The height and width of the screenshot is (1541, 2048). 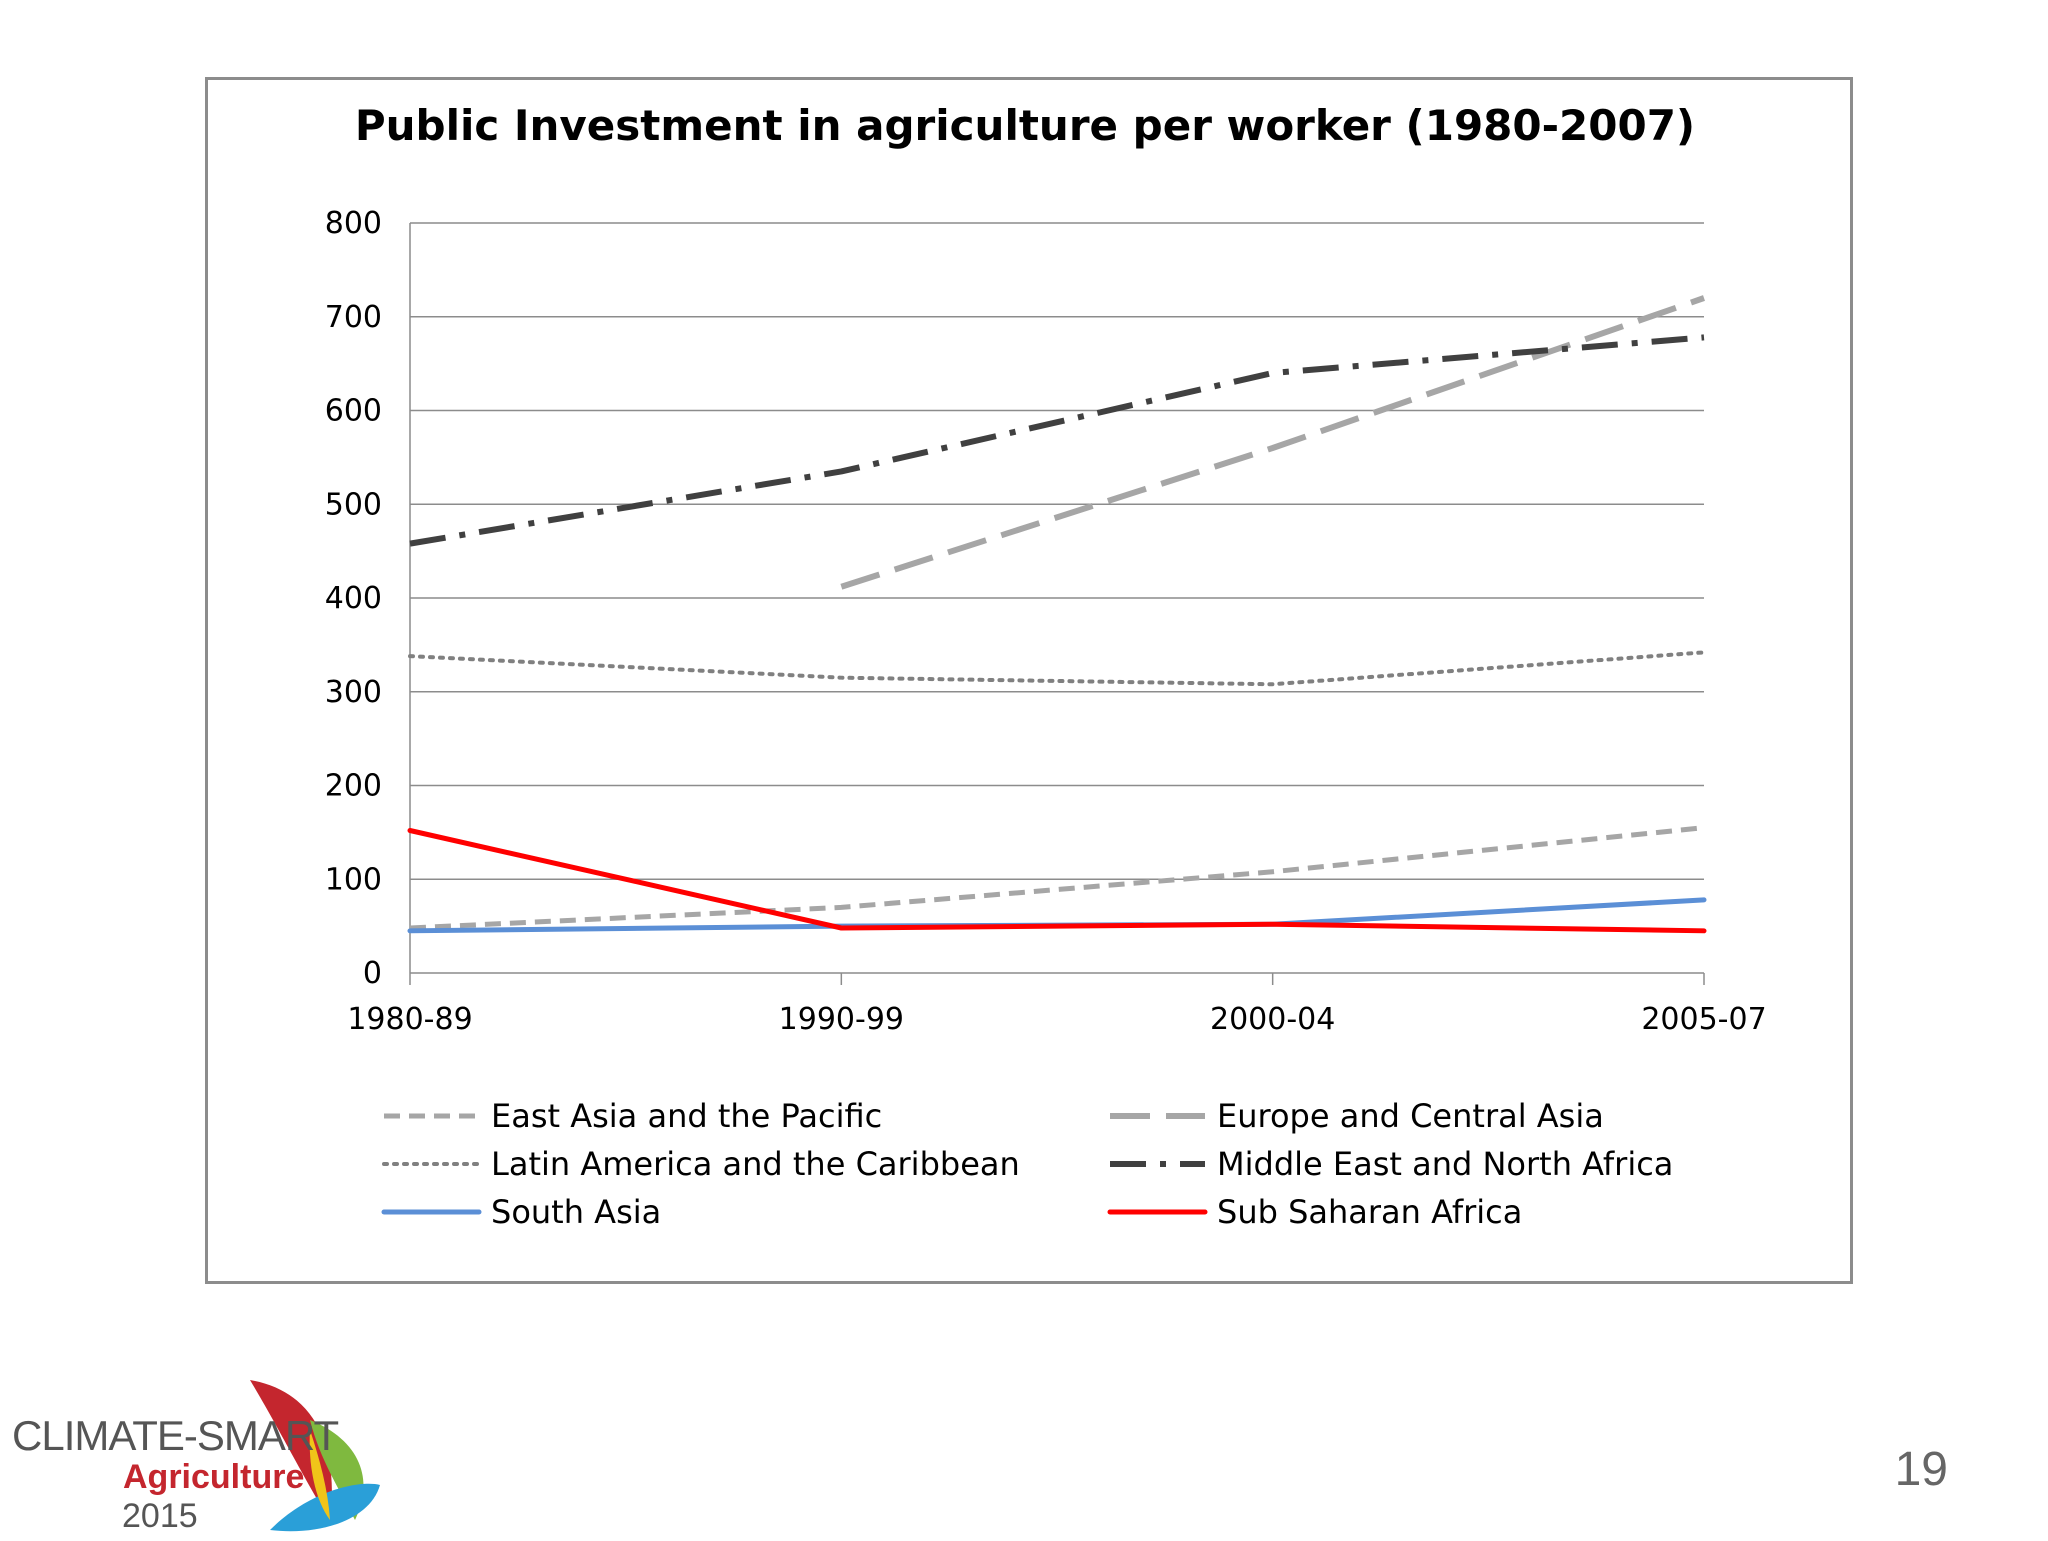 I want to click on y-tick-label: 800, so click(x=353, y=223).